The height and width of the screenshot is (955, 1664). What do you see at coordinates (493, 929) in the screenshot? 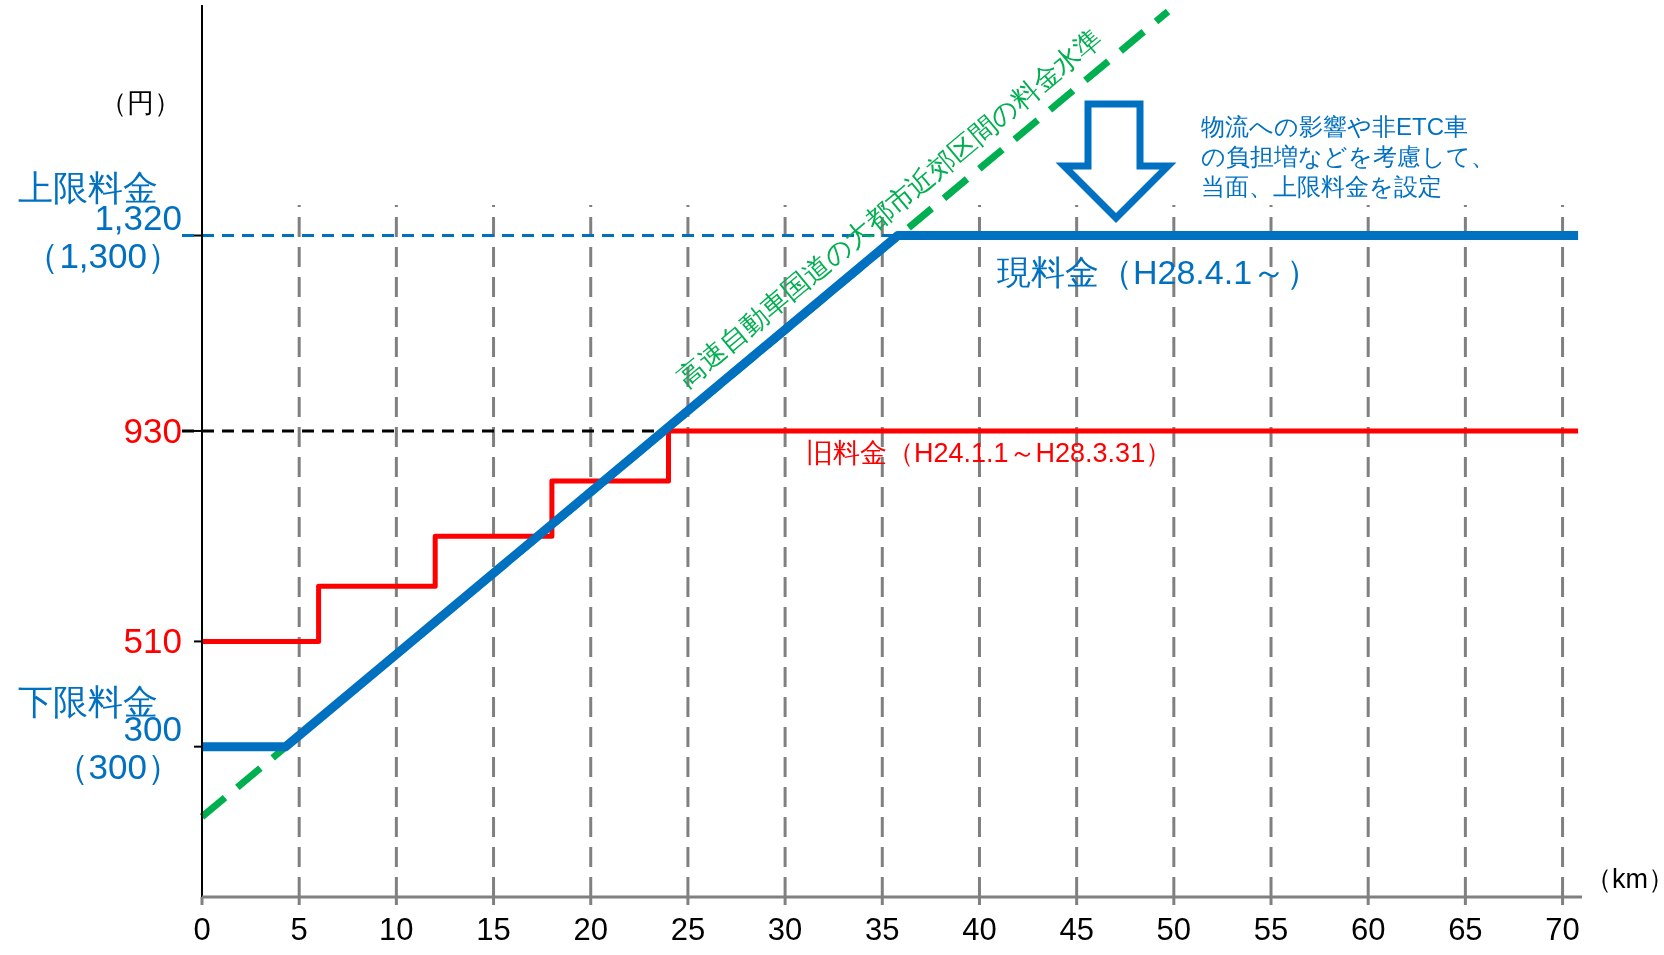
I see `x-tick-label: 15` at bounding box center [493, 929].